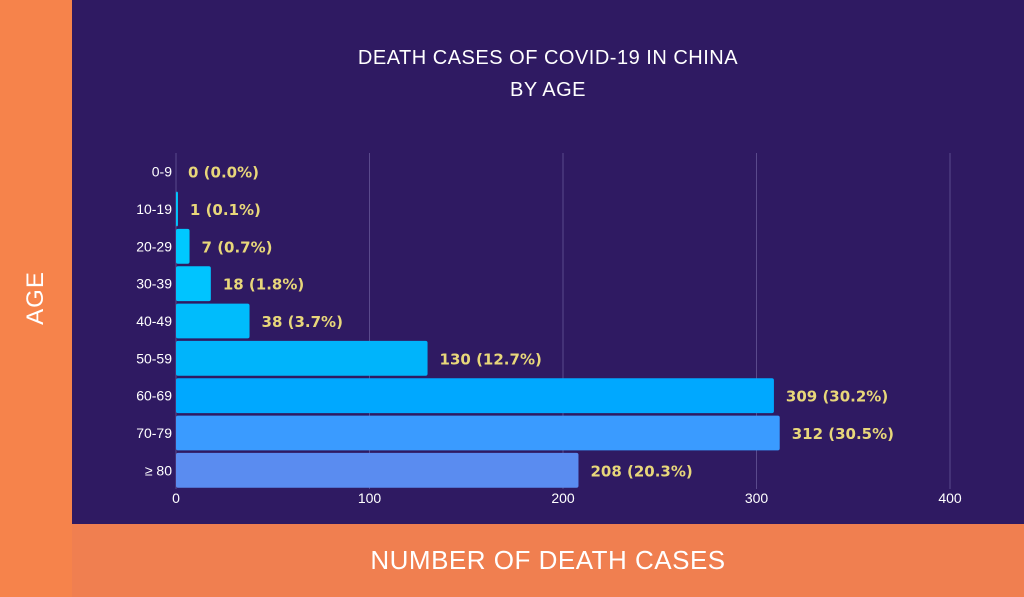  What do you see at coordinates (225, 210) in the screenshot?
I see `data-label: 1 (0.1%)` at bounding box center [225, 210].